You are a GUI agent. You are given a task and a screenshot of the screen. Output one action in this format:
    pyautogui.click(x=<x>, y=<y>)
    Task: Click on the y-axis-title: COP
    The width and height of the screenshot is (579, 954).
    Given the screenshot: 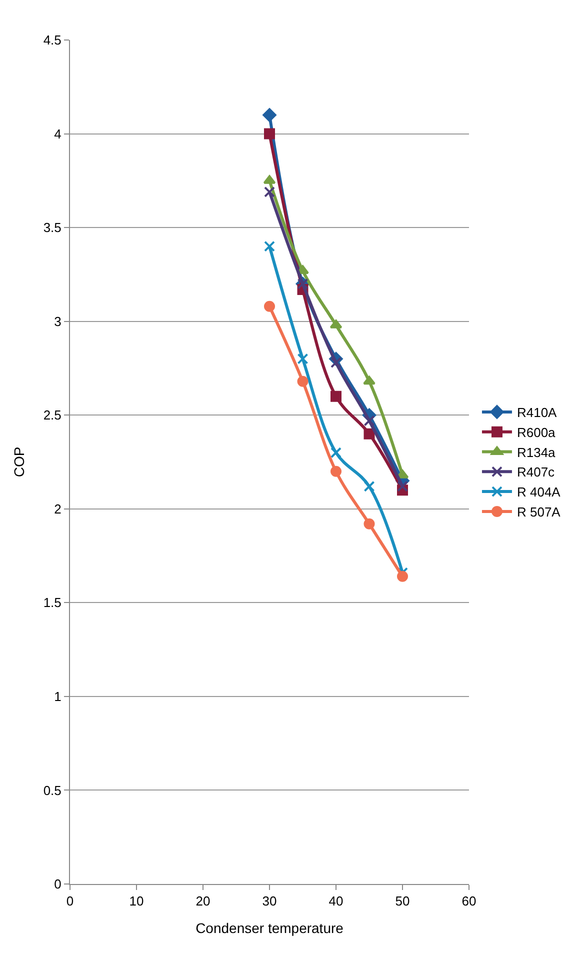 What is the action you would take?
    pyautogui.click(x=18, y=462)
    